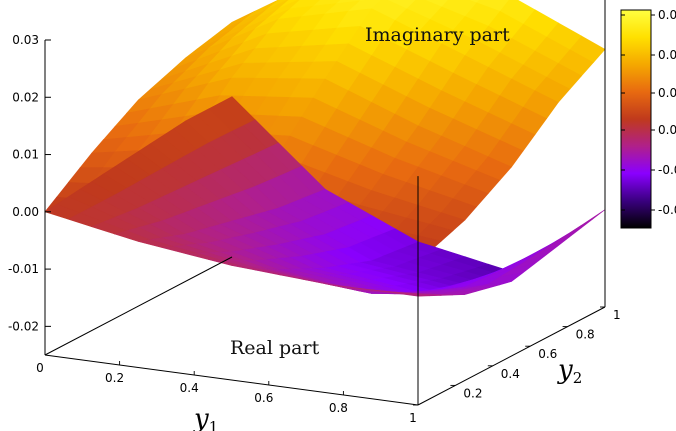  I want to click on z-tick-label: 0.03, so click(25, 40).